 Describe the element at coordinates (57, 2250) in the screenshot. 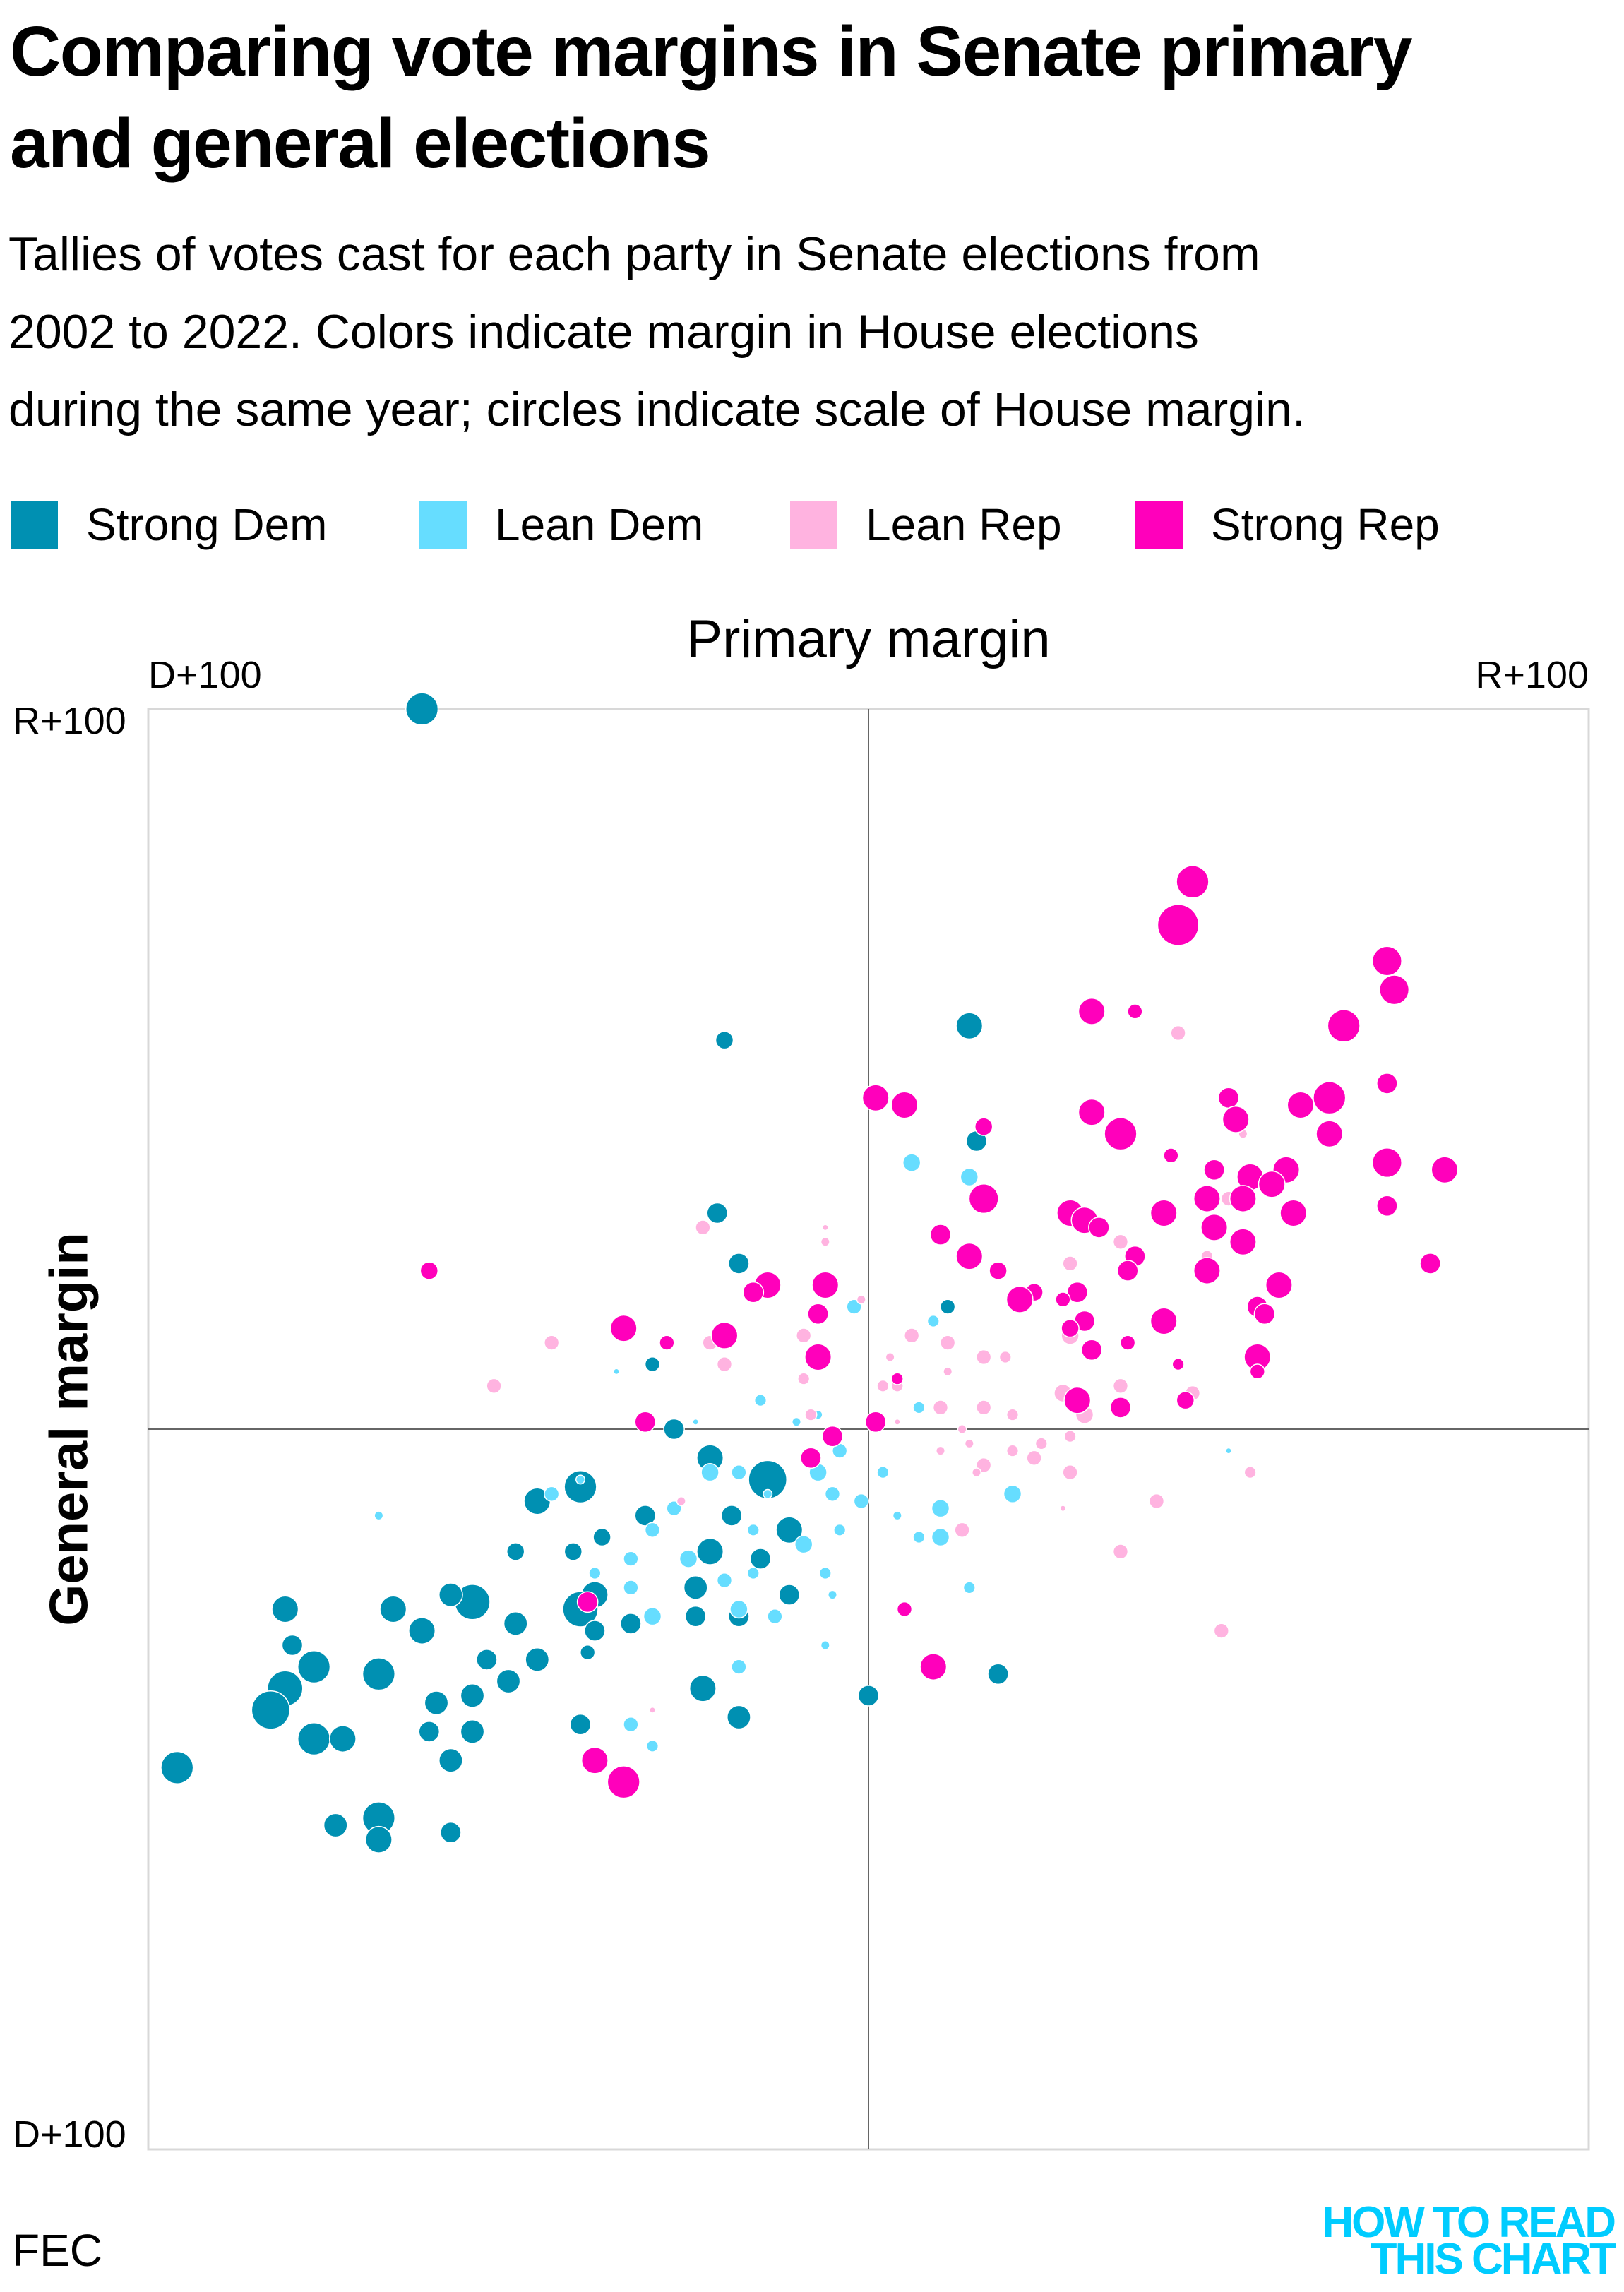

I see `source-note: FEC` at that location.